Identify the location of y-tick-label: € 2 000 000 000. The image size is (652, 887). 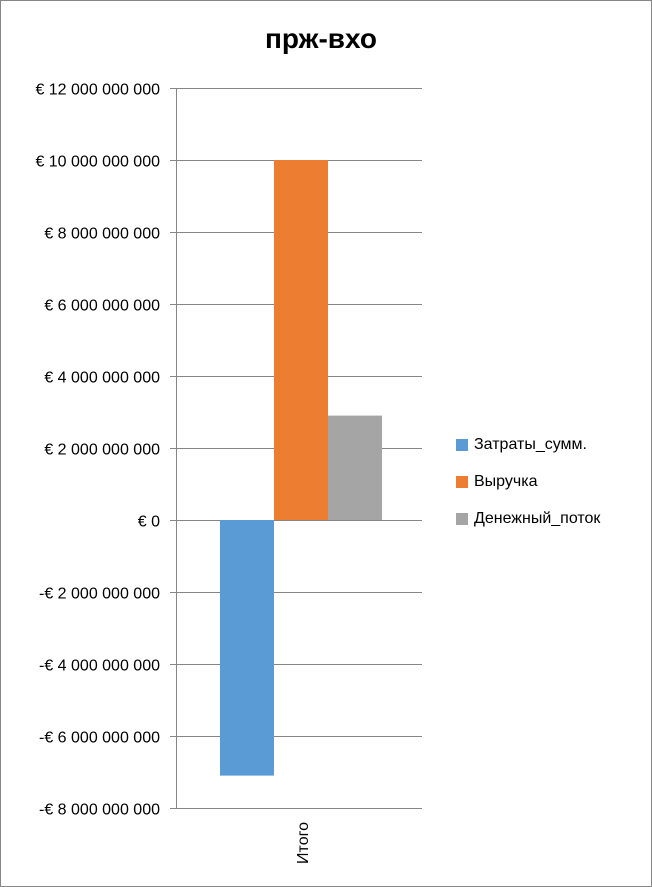
(102, 450).